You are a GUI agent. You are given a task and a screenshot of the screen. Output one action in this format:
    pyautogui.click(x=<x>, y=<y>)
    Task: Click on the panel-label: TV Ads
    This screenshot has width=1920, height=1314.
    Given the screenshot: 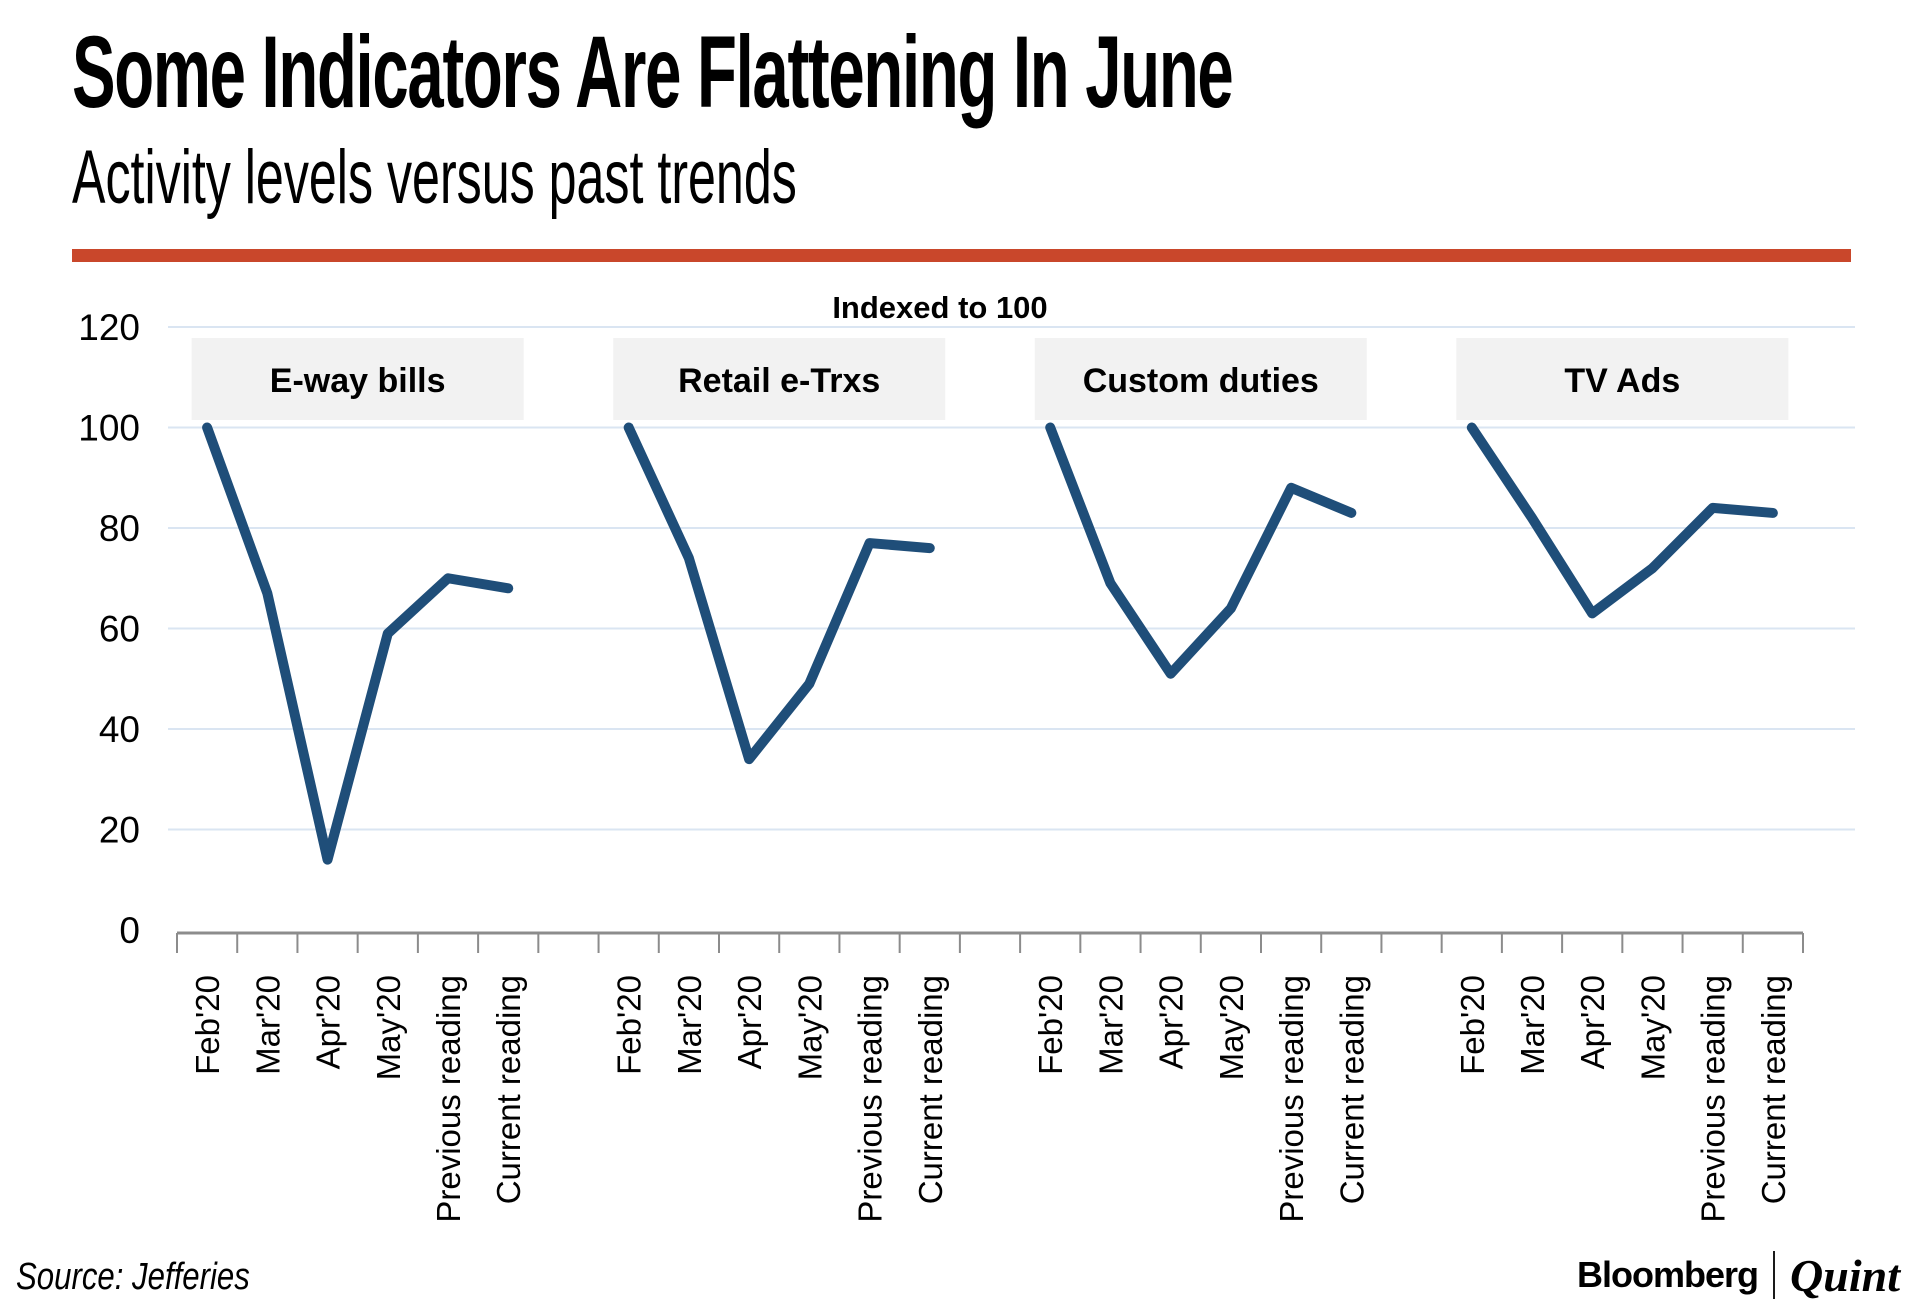 What is the action you would take?
    pyautogui.click(x=1622, y=381)
    